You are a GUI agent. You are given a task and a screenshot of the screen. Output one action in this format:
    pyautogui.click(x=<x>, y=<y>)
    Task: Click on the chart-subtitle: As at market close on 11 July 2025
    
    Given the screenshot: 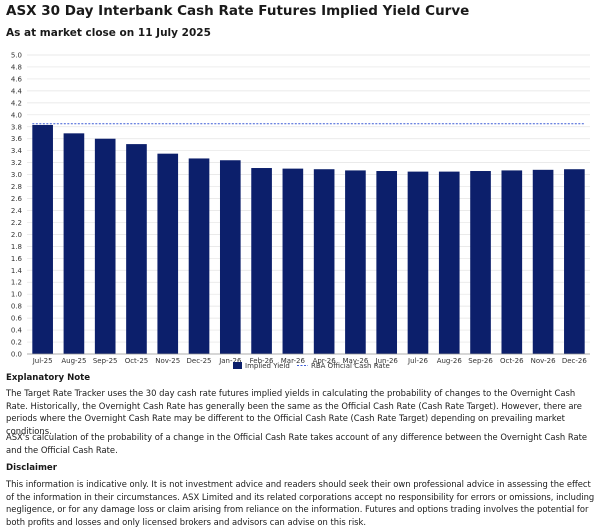 What is the action you would take?
    pyautogui.click(x=108, y=33)
    